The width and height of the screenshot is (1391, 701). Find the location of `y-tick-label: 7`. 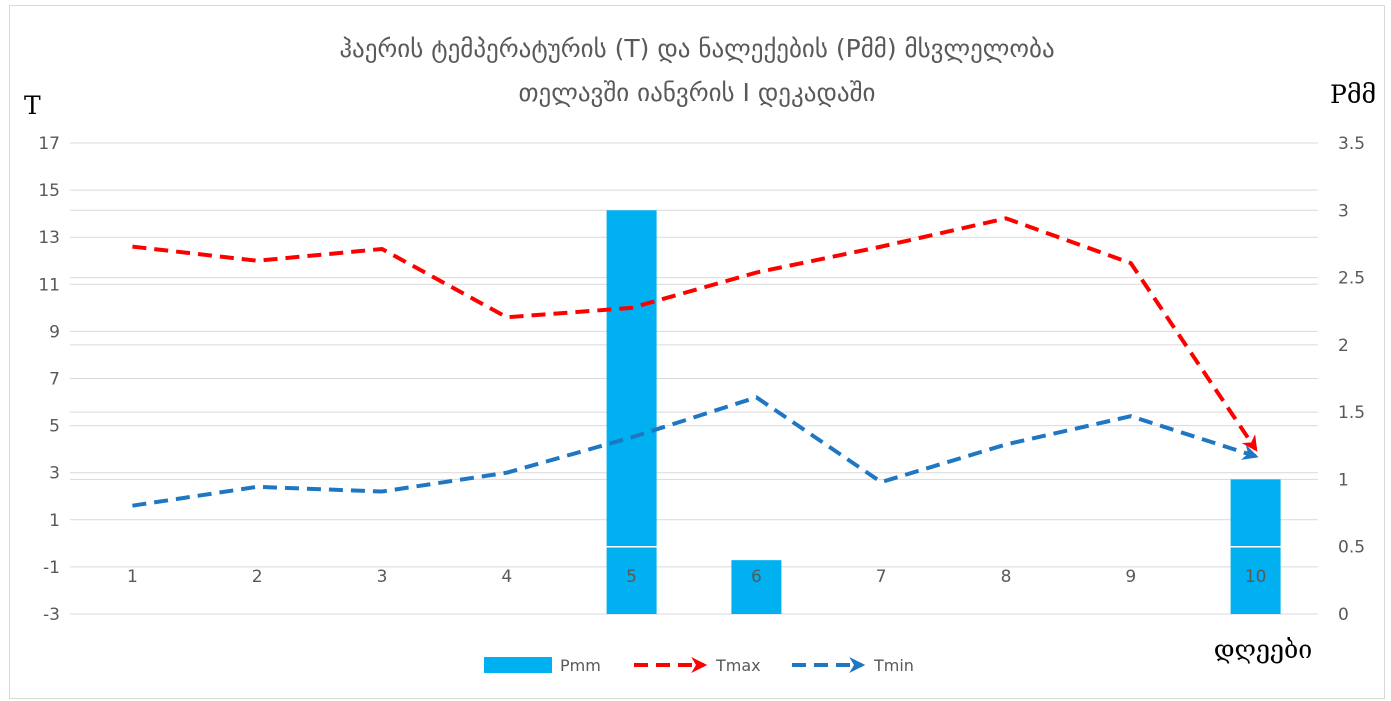

y-tick-label: 7 is located at coordinates (54, 380).